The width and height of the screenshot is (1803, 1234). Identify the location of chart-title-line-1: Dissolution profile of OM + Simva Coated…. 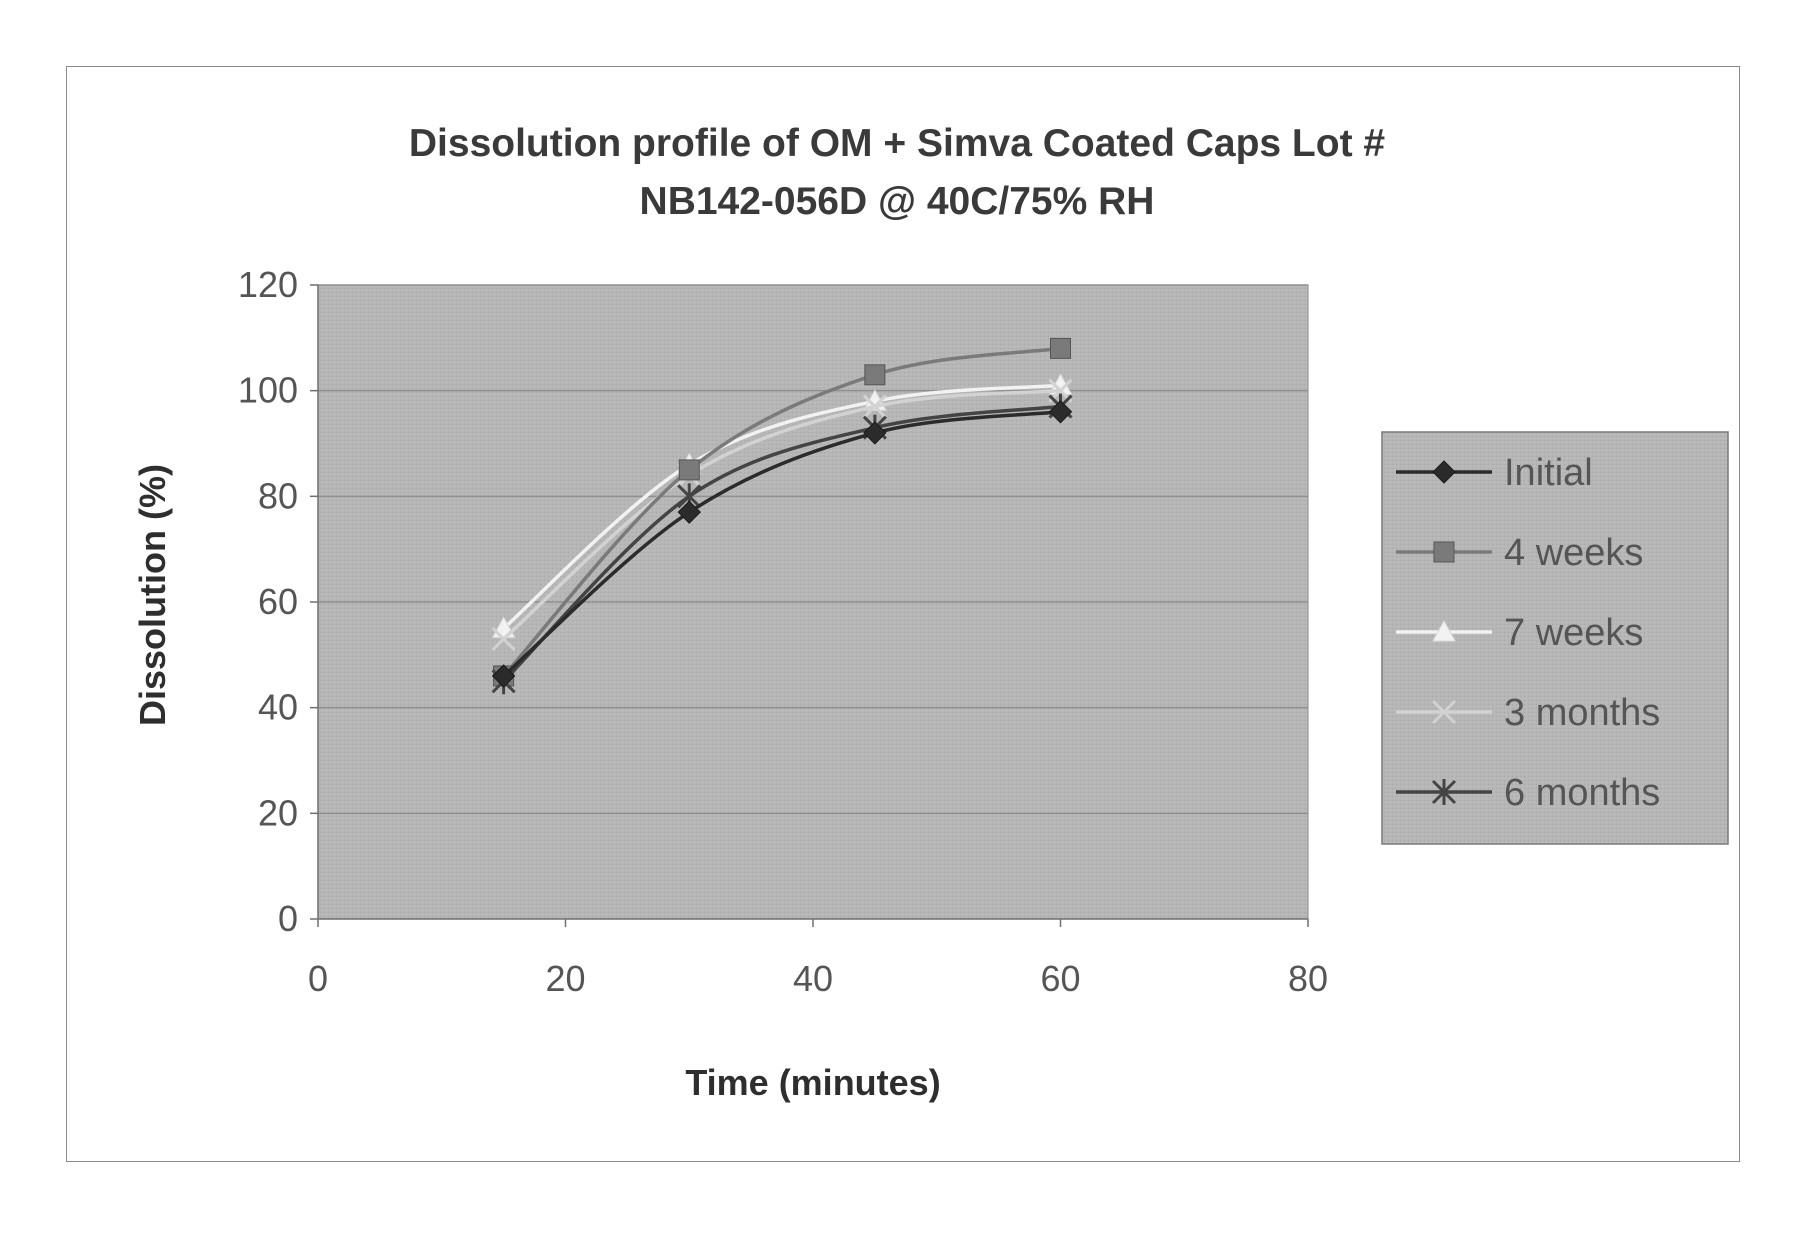
(897, 143).